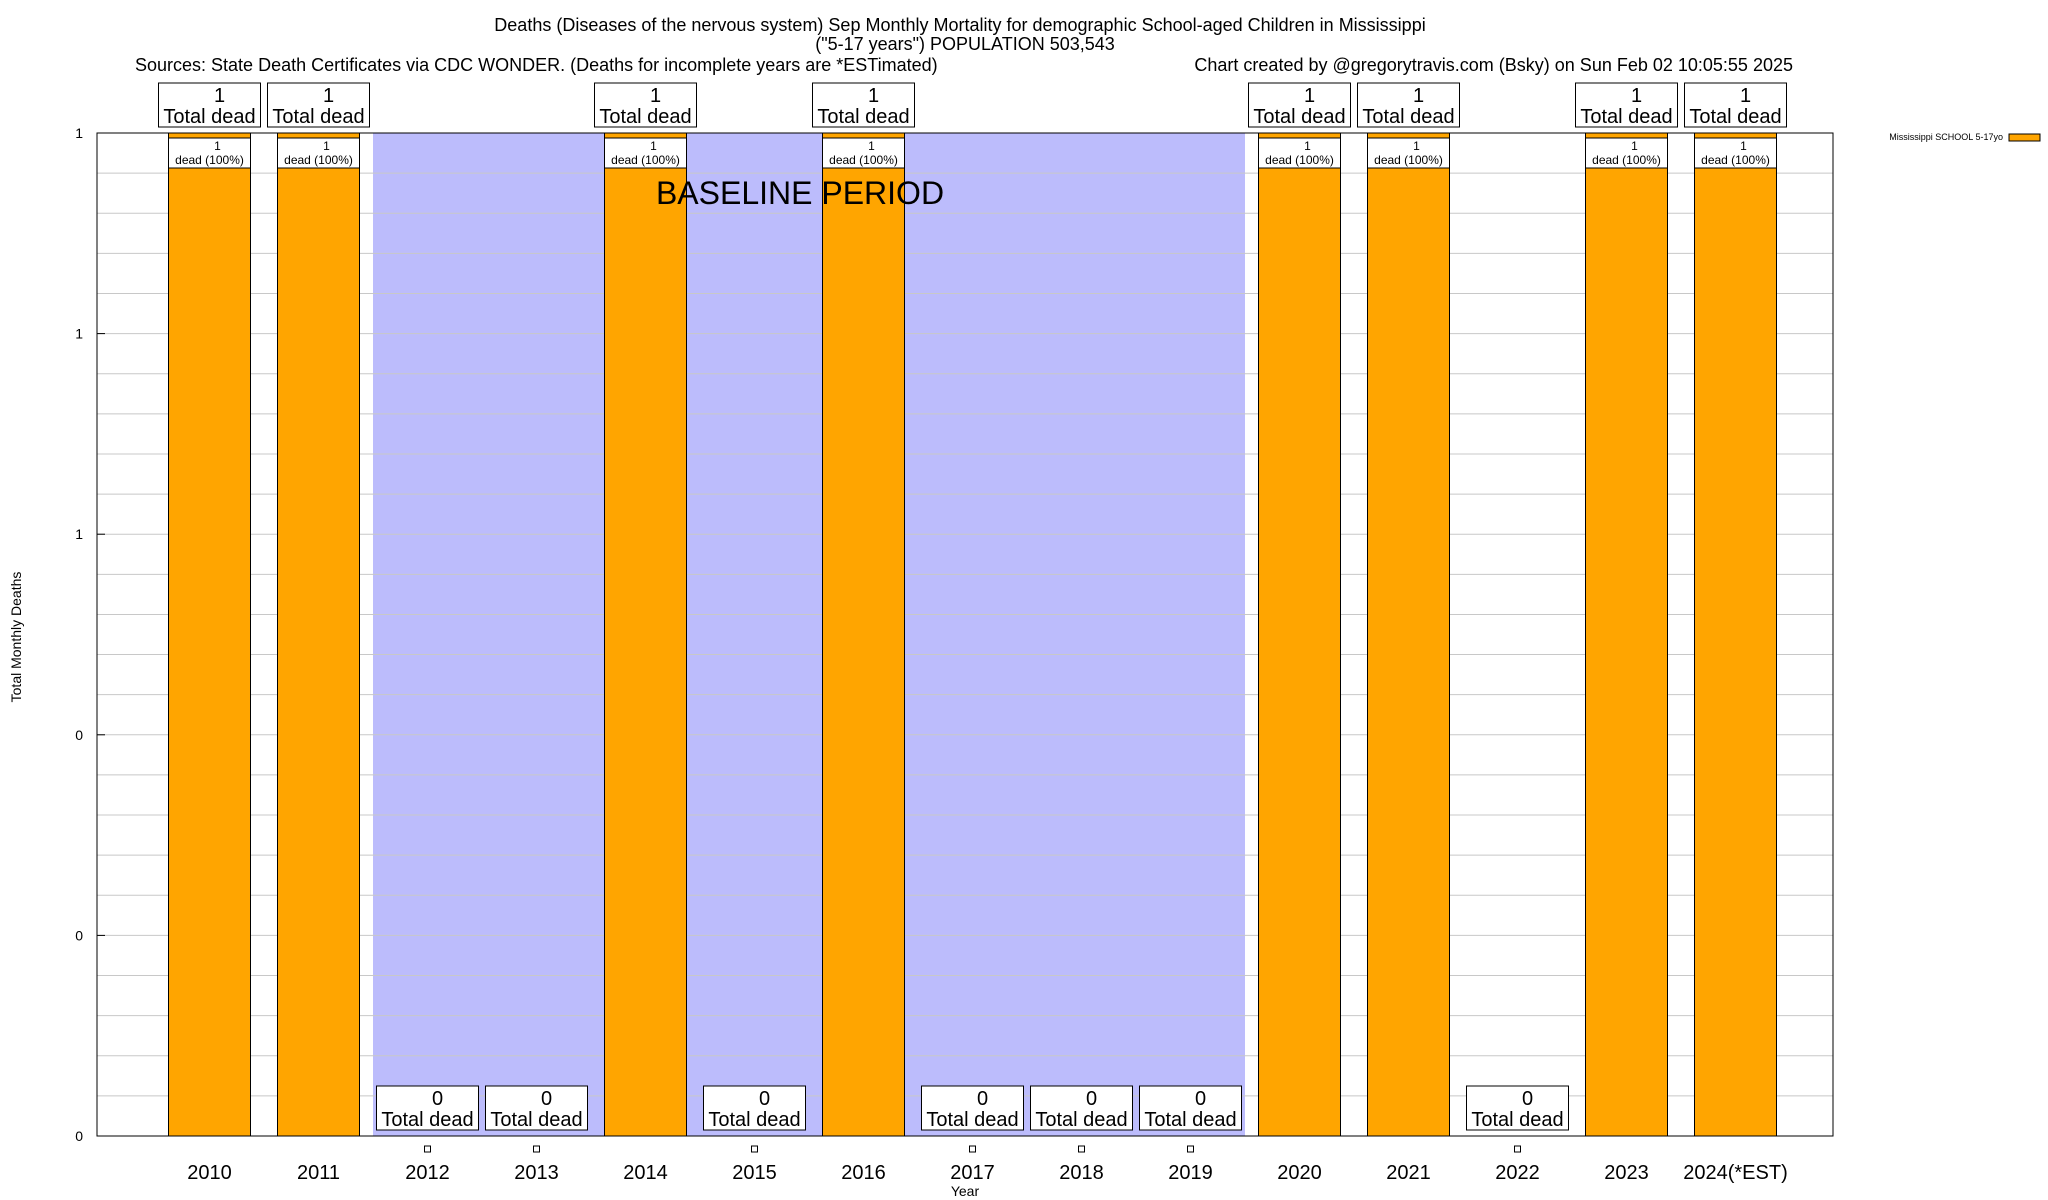 The image size is (2048, 1200). What do you see at coordinates (863, 634) in the screenshot?
I see `bar-2016` at bounding box center [863, 634].